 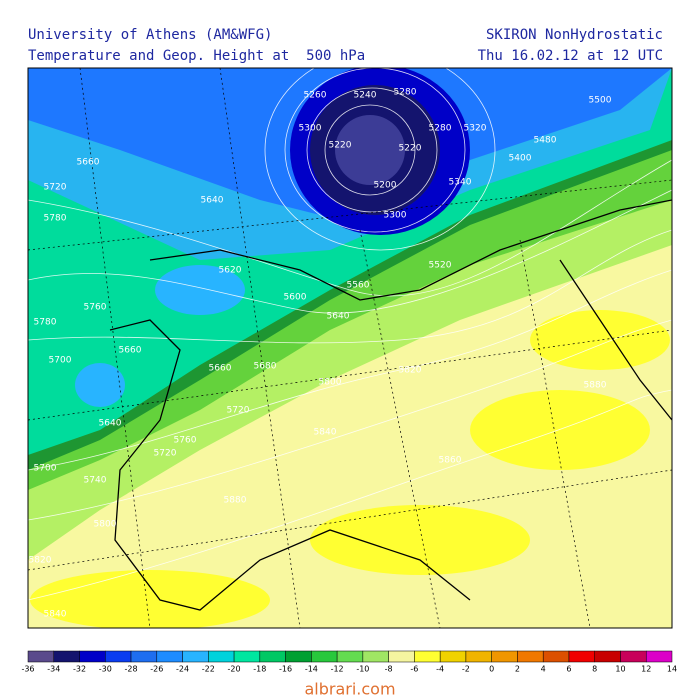 I want to click on footer-watermark: albrari.com, so click(x=349, y=689).